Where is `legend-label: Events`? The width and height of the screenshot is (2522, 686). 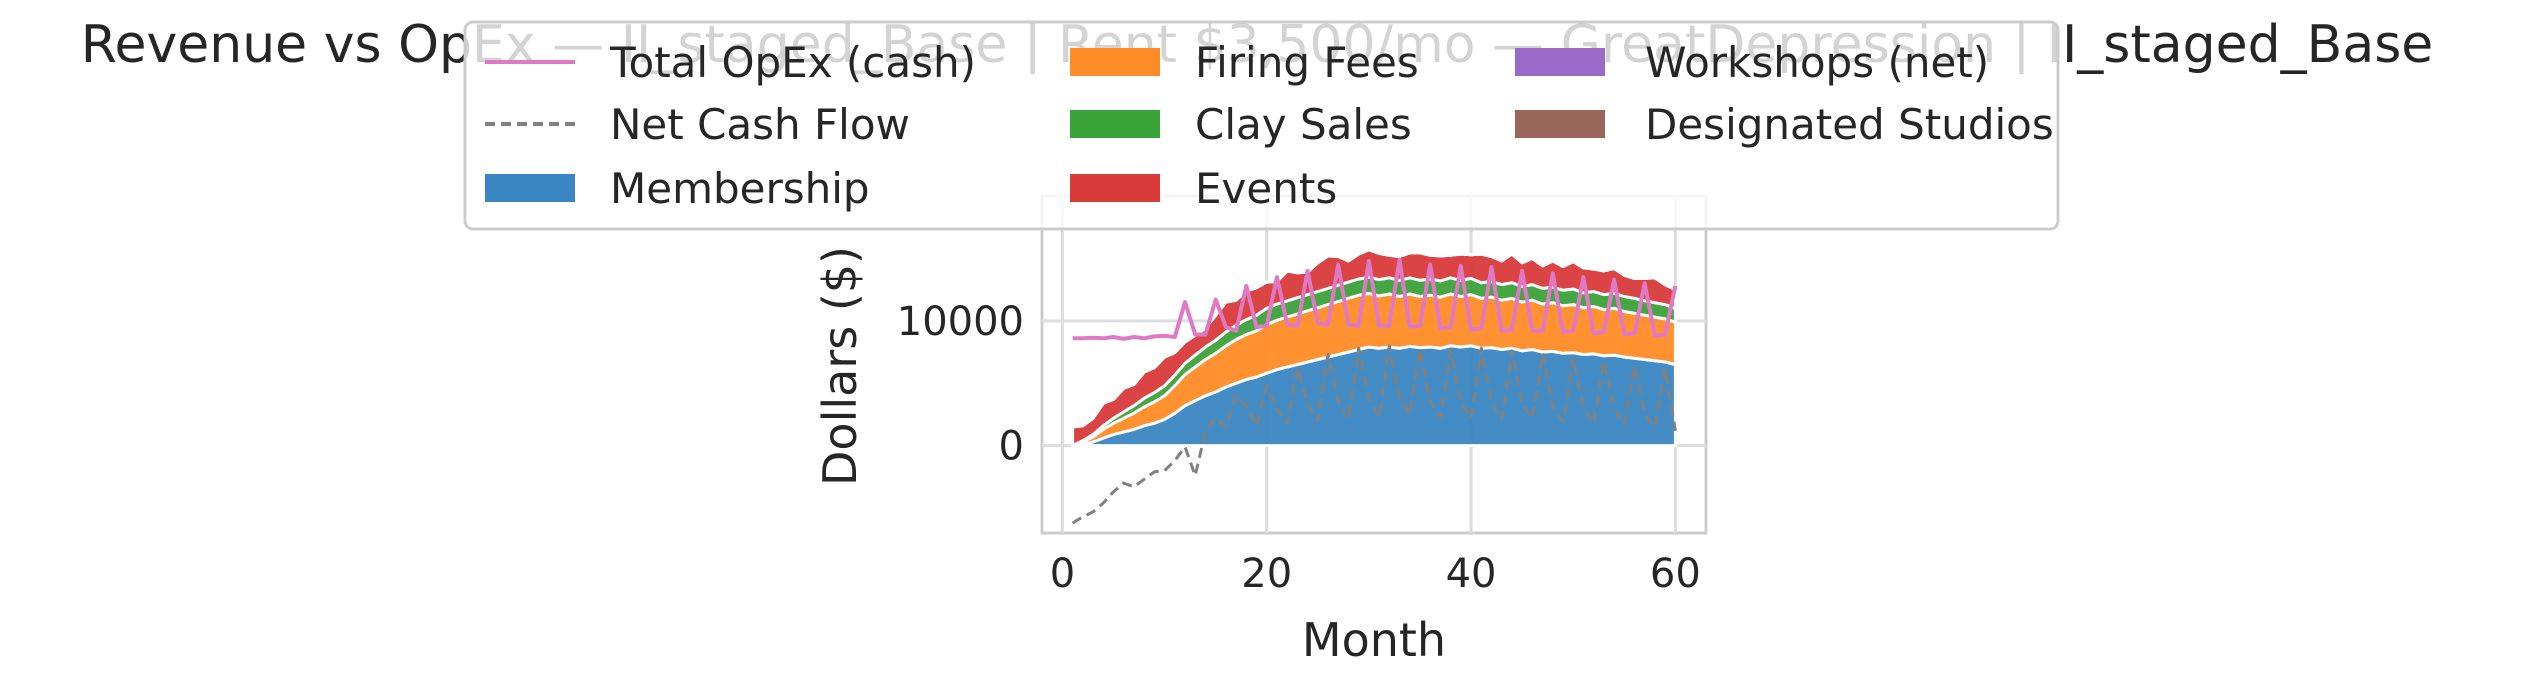
legend-label: Events is located at coordinates (1266, 188).